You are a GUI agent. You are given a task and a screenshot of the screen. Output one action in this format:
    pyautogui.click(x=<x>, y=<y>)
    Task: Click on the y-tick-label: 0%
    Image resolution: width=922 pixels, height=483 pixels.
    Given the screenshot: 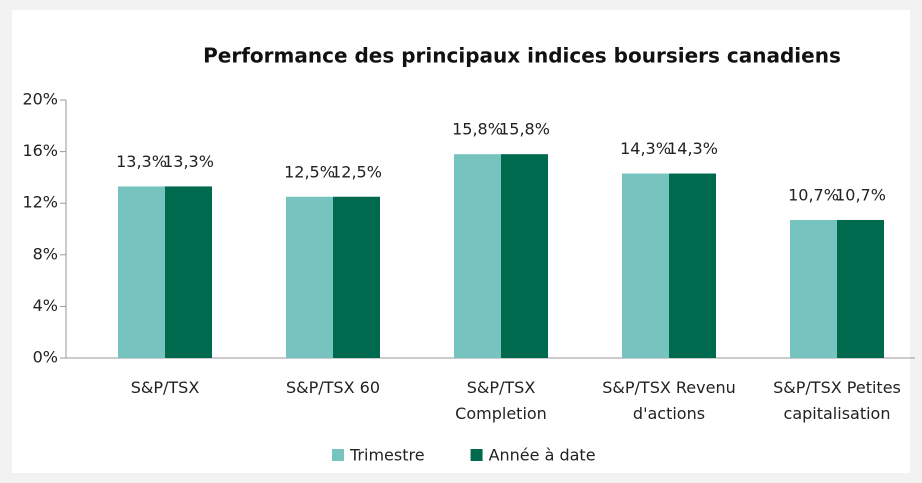 What is the action you would take?
    pyautogui.click(x=45, y=357)
    